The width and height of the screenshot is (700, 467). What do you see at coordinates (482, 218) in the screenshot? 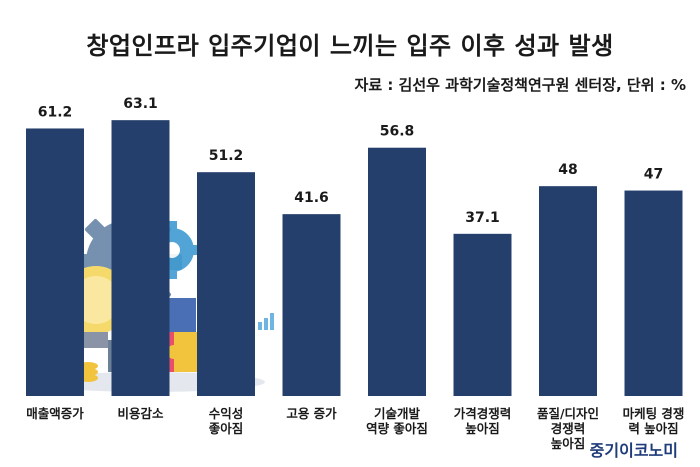
I see `value-label-5: 37.1` at bounding box center [482, 218].